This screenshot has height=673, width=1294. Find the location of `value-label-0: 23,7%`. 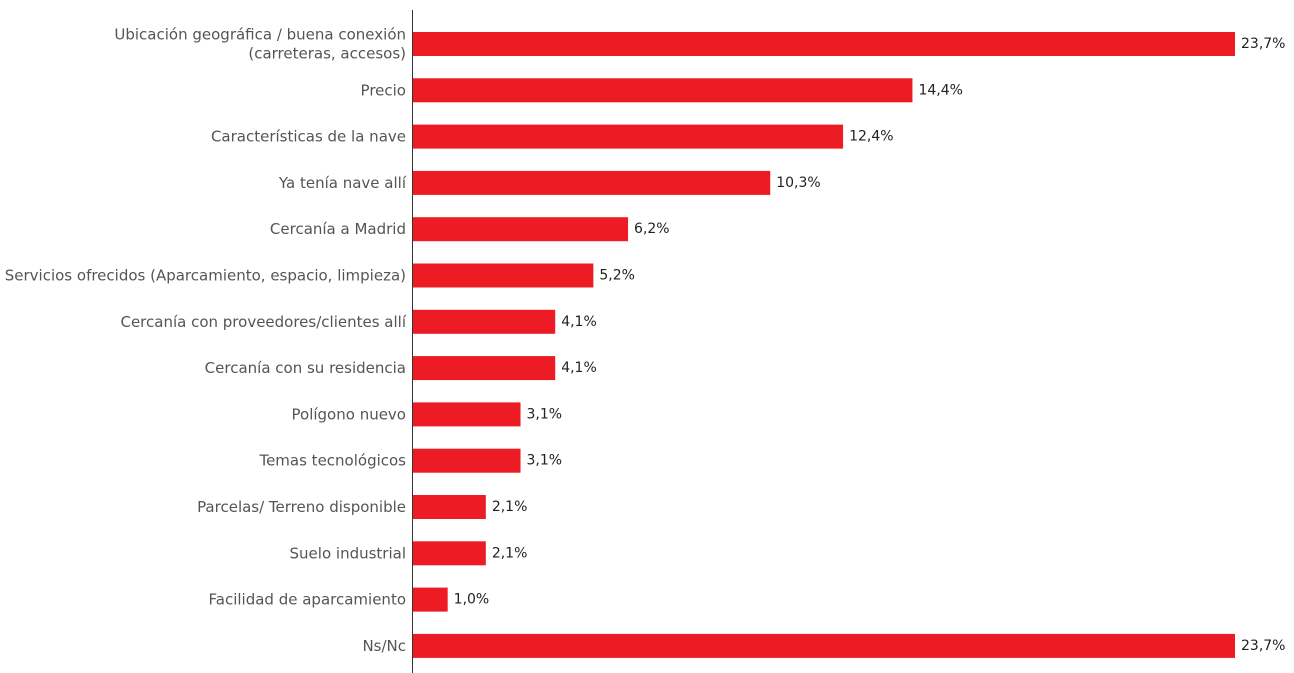

value-label-0: 23,7% is located at coordinates (1263, 44).